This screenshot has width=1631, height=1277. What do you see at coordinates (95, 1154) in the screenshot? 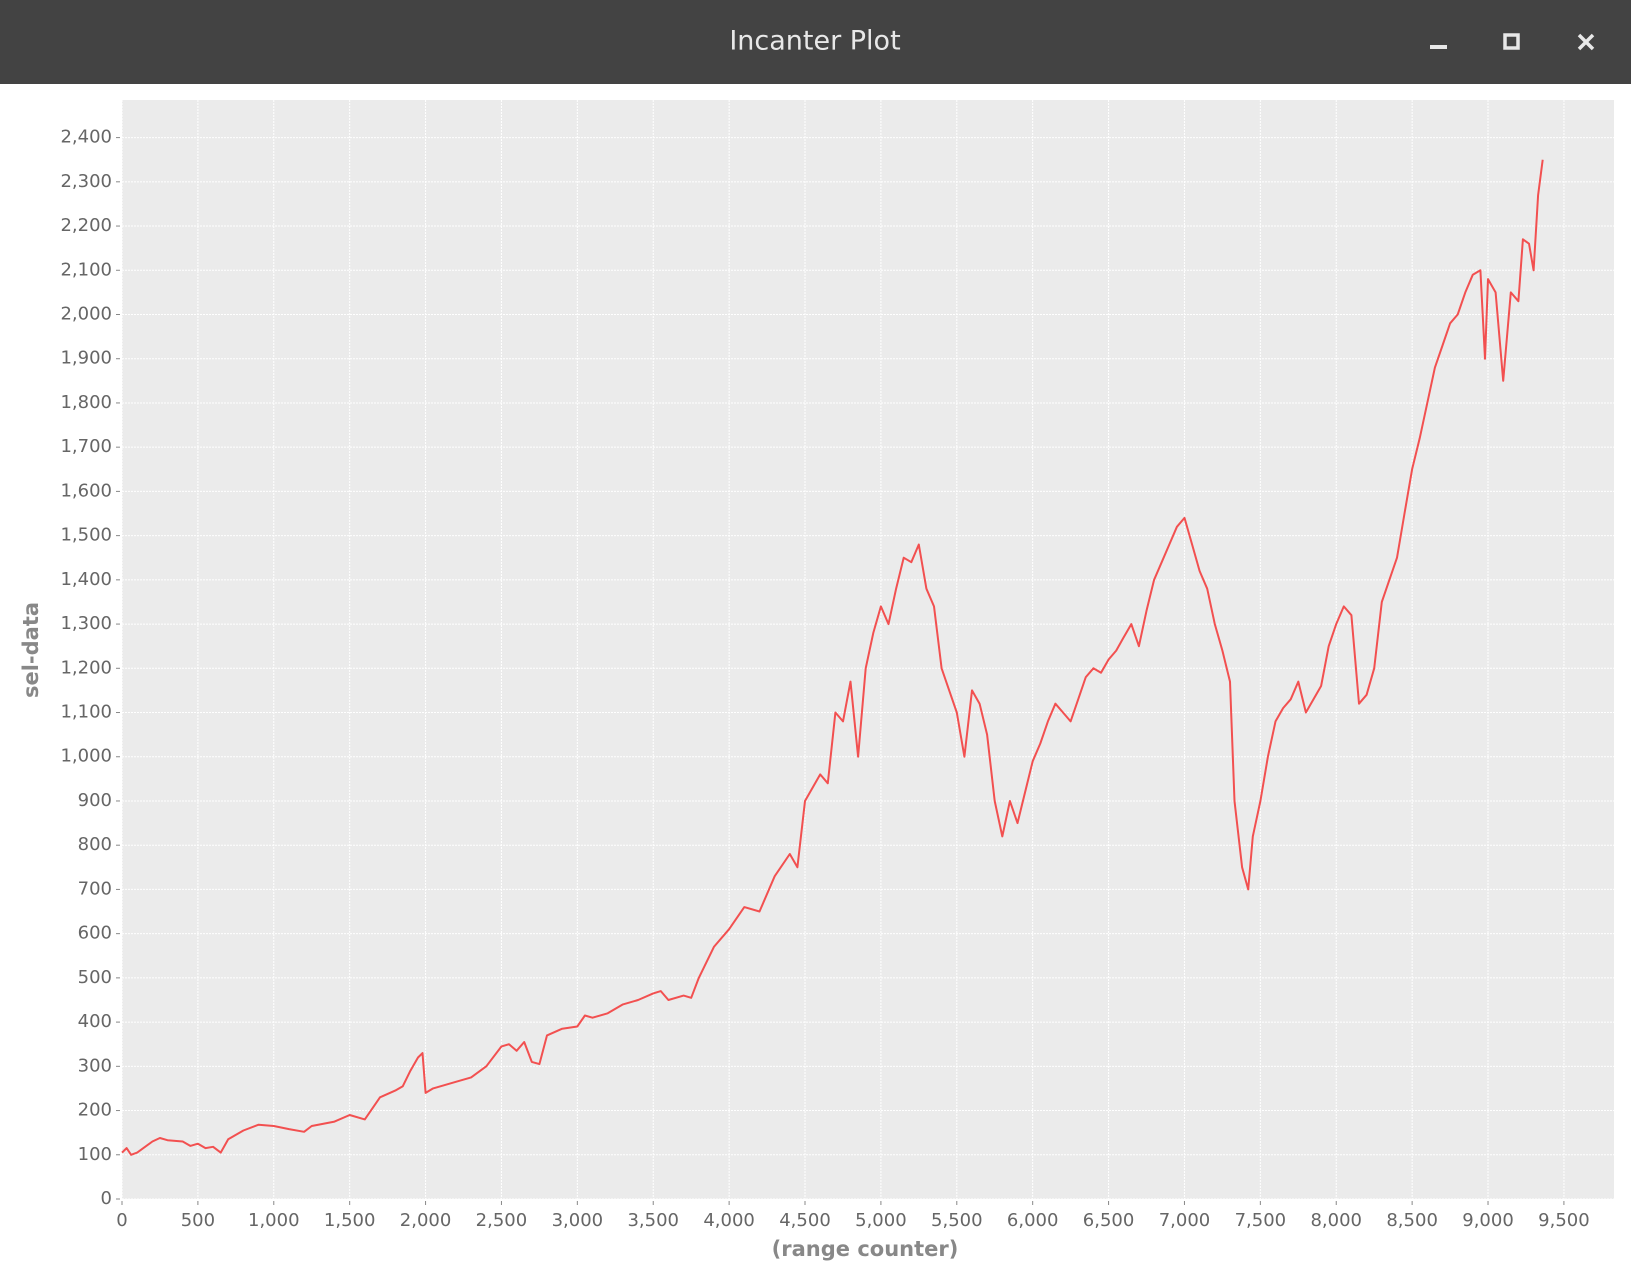
I see `y-tick-label: 100` at bounding box center [95, 1154].